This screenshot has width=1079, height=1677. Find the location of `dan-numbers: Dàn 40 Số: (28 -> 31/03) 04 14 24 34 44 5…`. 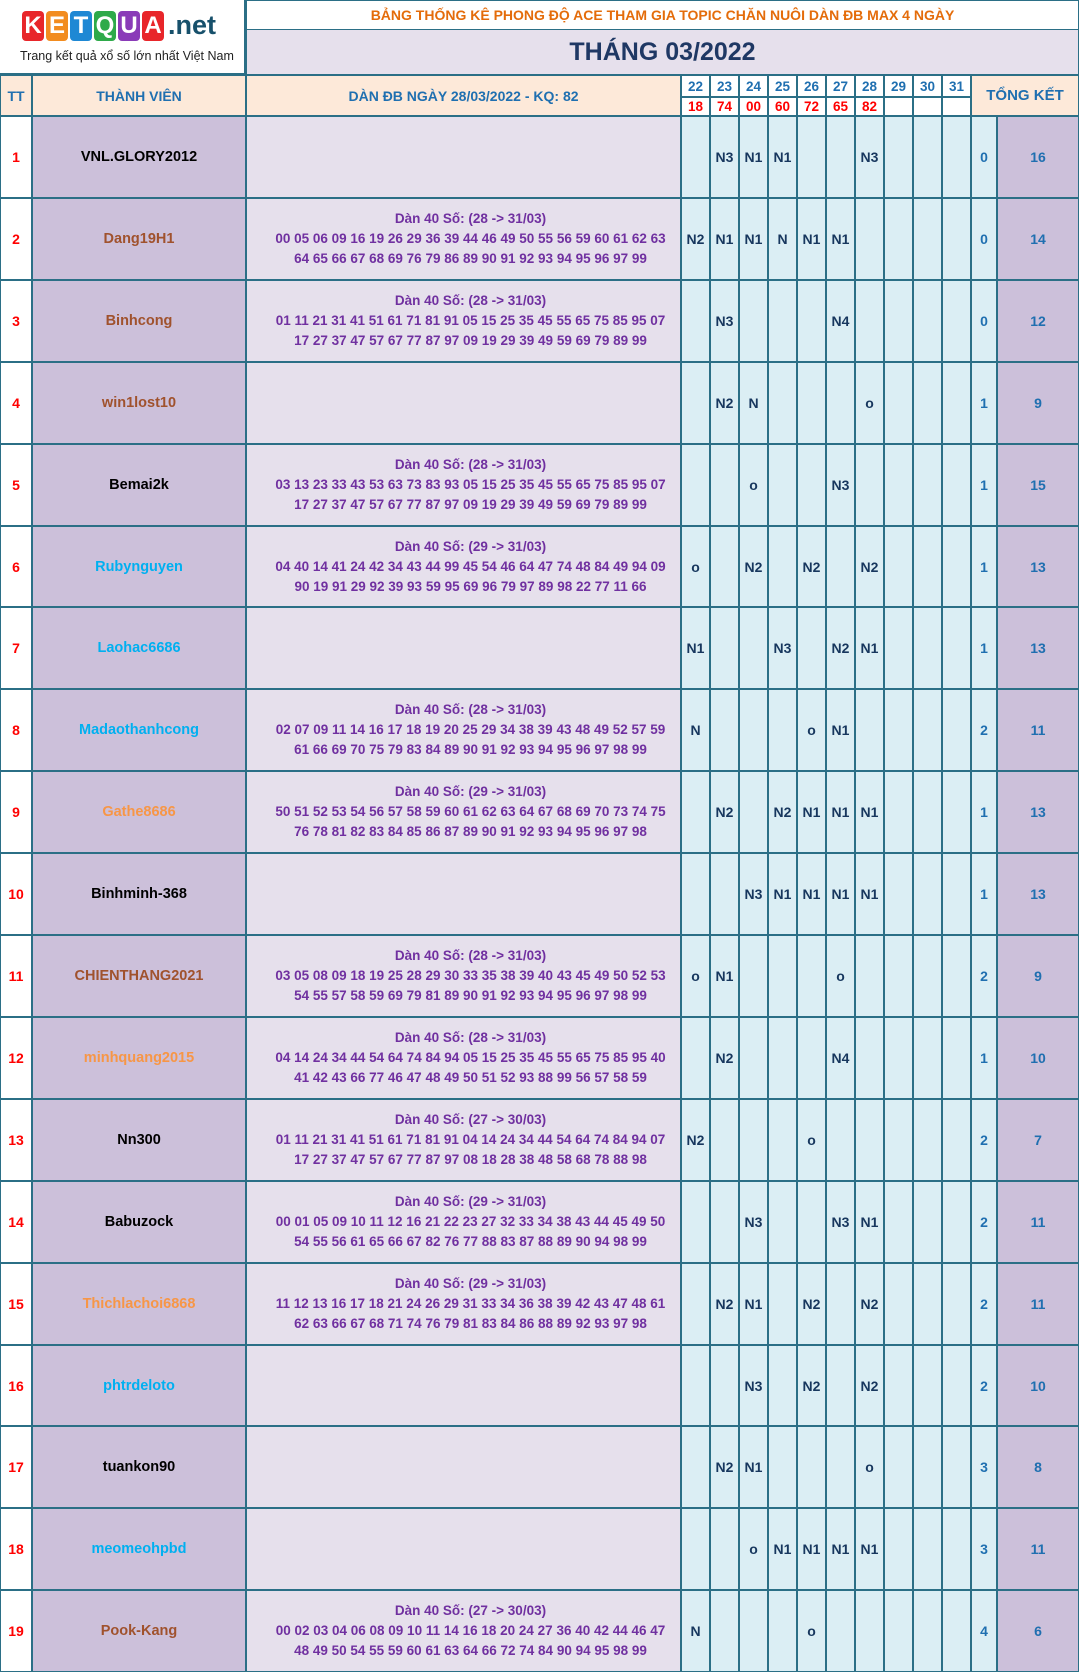

dan-numbers: Dàn 40 Số: (28 -> 31/03) 04 14 24 34 44 5… is located at coordinates (463, 1058).